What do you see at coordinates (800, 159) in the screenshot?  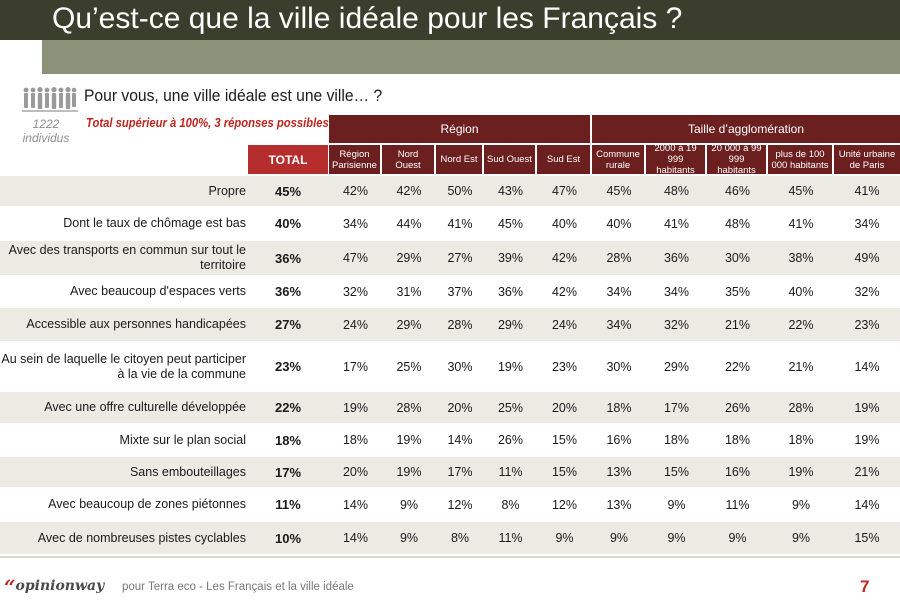 I see `column-header: plus de 100 000 habitants` at bounding box center [800, 159].